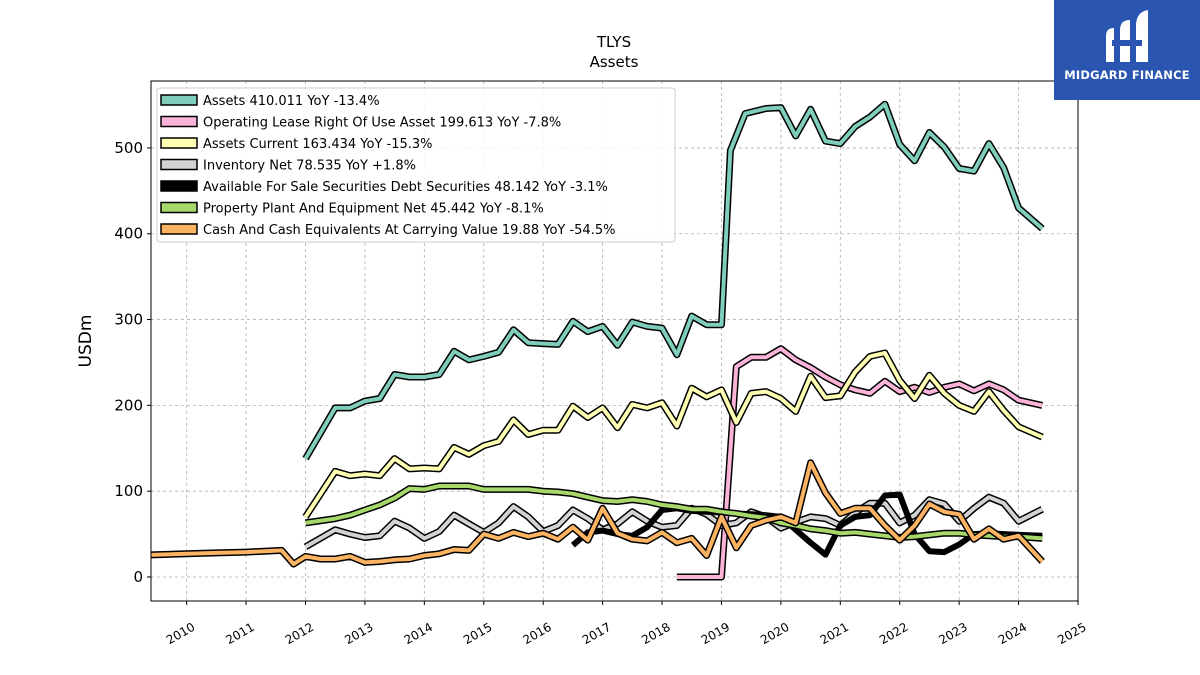 The image size is (1200, 675). What do you see at coordinates (1127, 75) in the screenshot?
I see `logo-text: MIDGARD FINANCE` at bounding box center [1127, 75].